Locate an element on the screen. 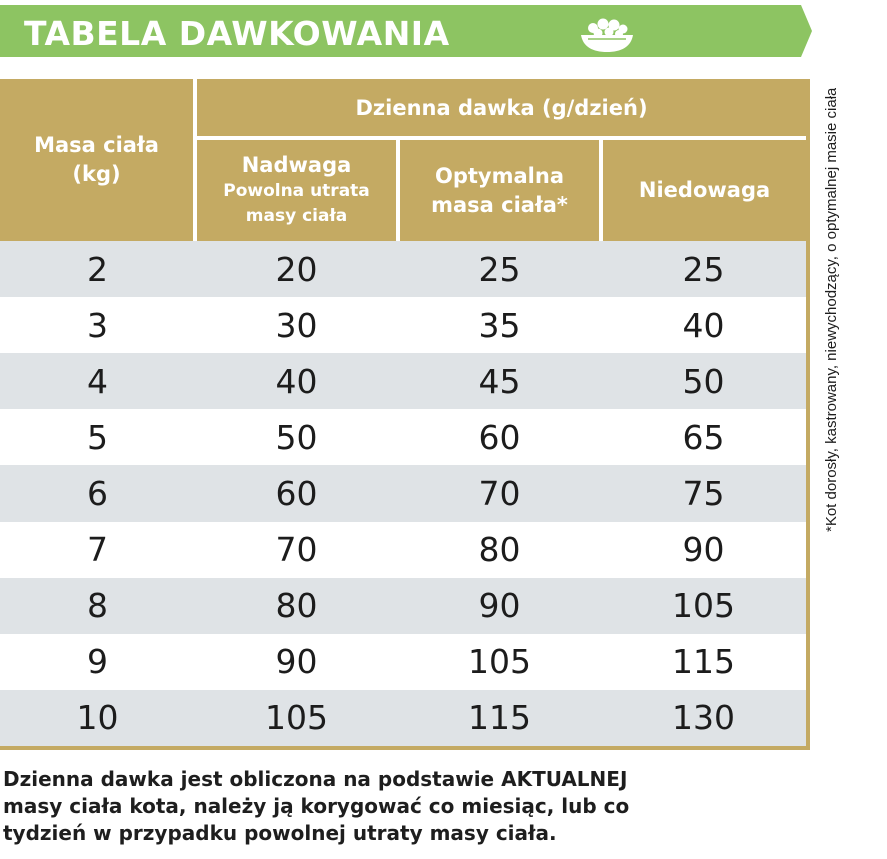 The height and width of the screenshot is (859, 887). optimal-cell: 45 is located at coordinates (499, 381).